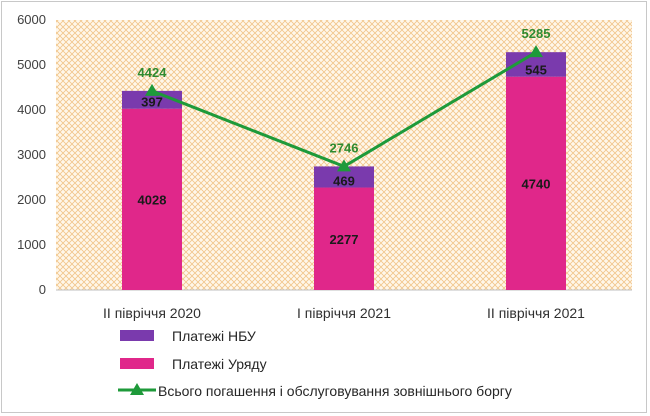 This screenshot has height=416, width=650. I want to click on total-value-label: 4424, so click(153, 72).